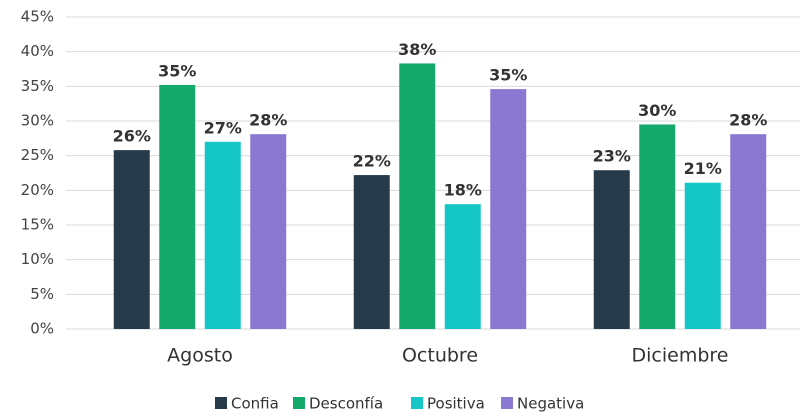 Image resolution: width=806 pixels, height=416 pixels. What do you see at coordinates (372, 161) in the screenshot?
I see `data-label: 22%` at bounding box center [372, 161].